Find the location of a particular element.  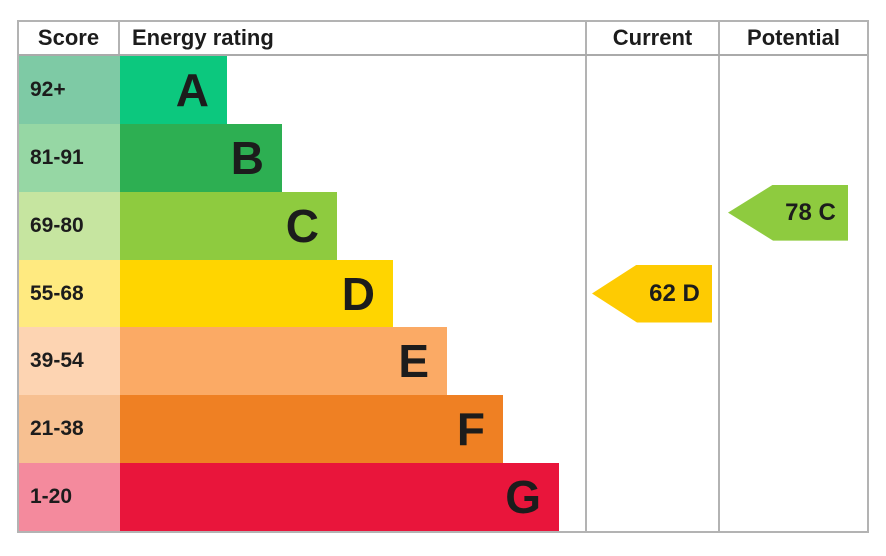

current-rating-label: 62 D is located at coordinates (674, 293).